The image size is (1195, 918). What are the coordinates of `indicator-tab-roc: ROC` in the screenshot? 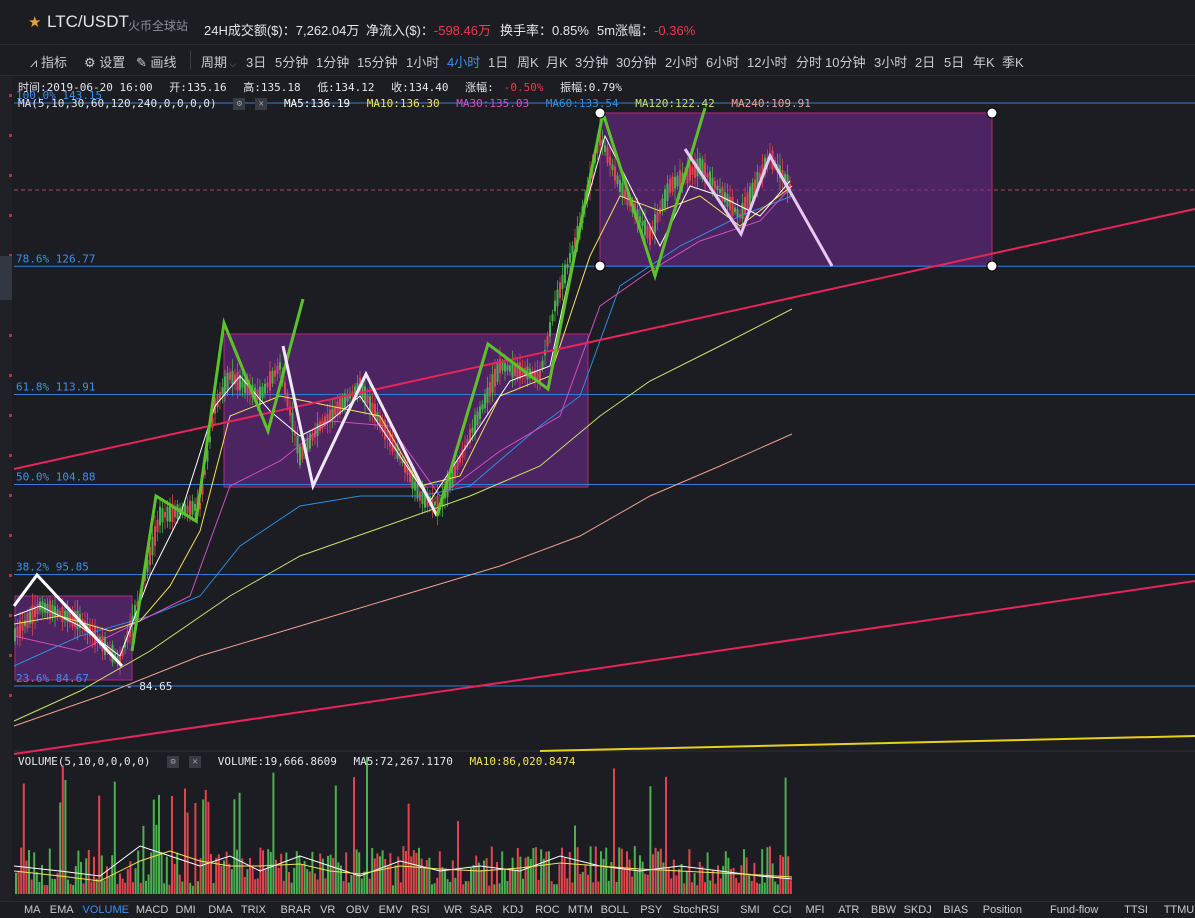 It's located at (547, 910).